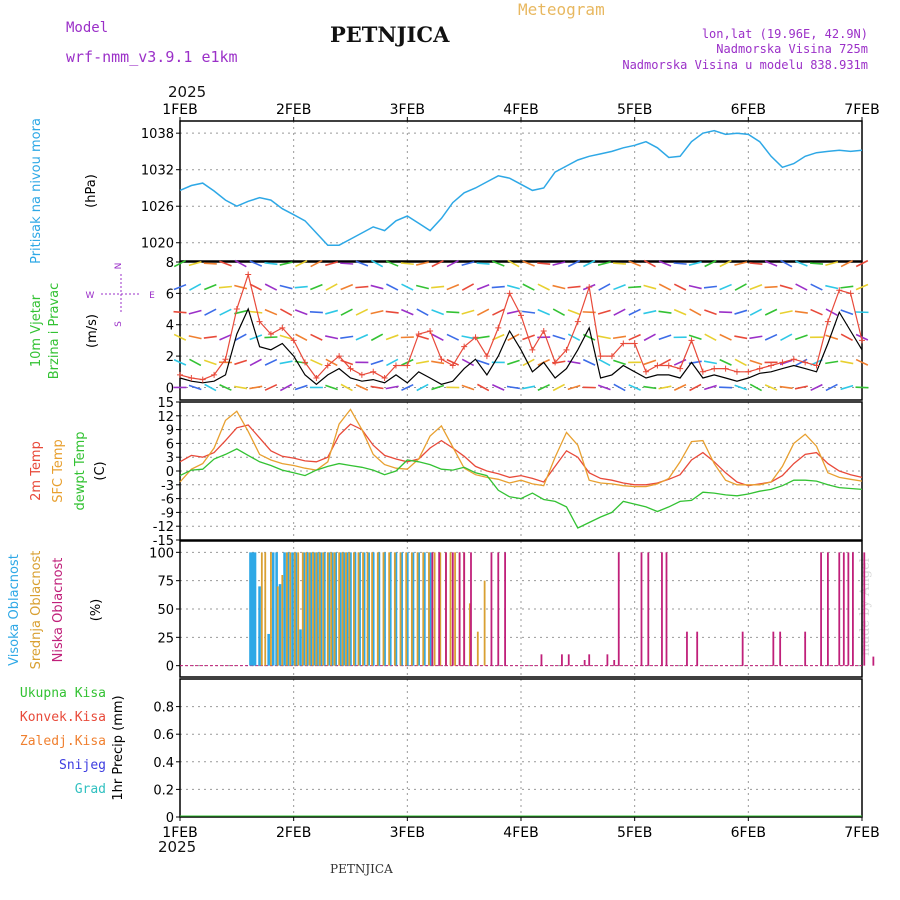 Image resolution: width=900 pixels, height=900 pixels. What do you see at coordinates (634, 833) in the screenshot?
I see `x-tick-label-bottom: 5FEB` at bounding box center [634, 833].